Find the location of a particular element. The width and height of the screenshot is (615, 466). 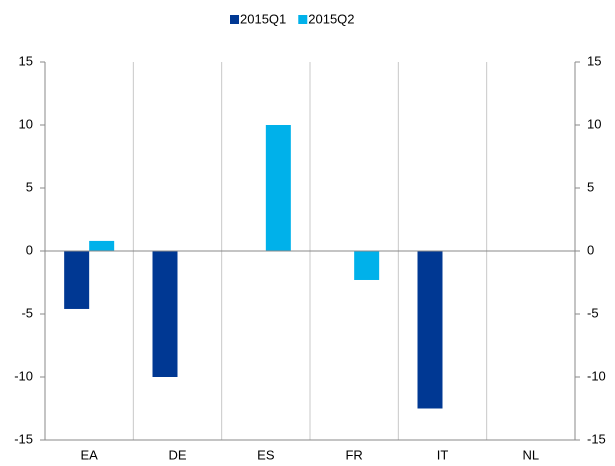

y2-tick-label: -5 is located at coordinates (593, 312).